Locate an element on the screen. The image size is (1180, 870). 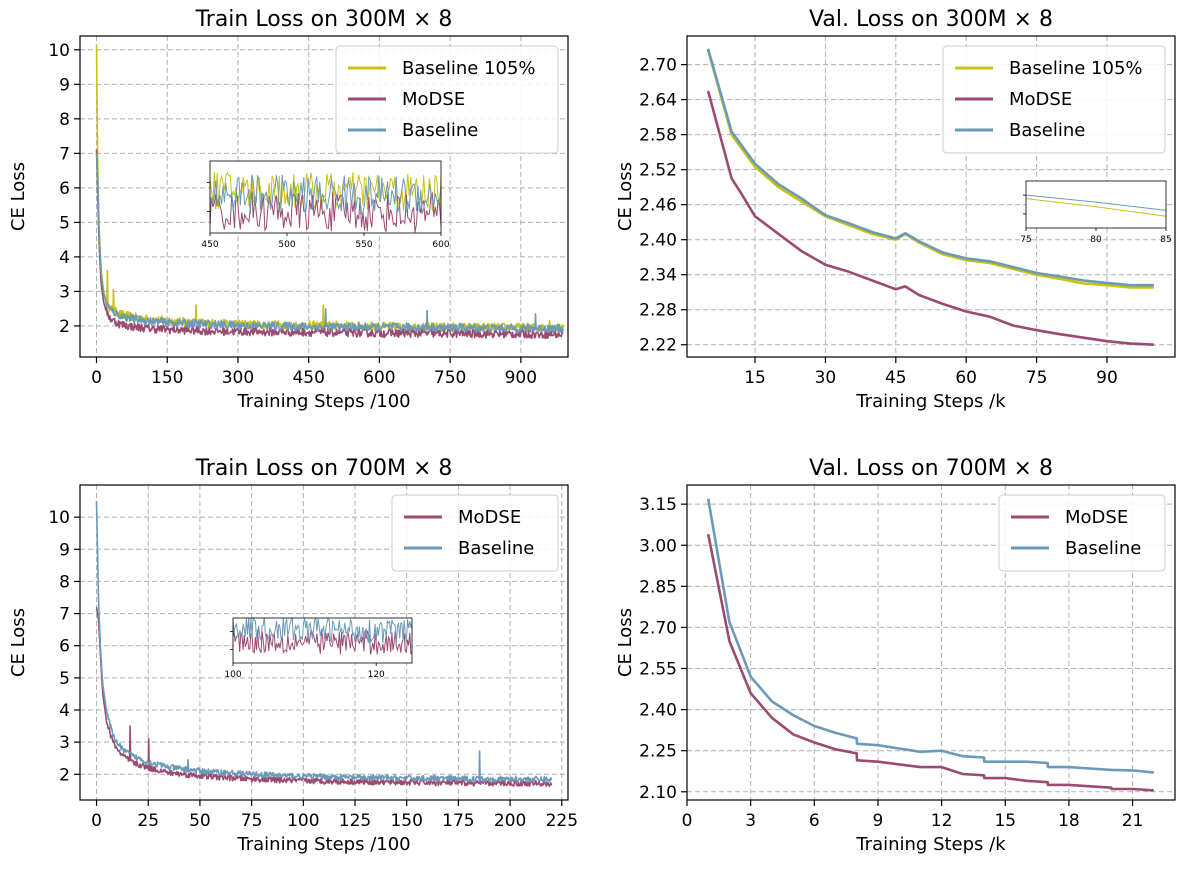
y-tick-label: 8 is located at coordinates (64, 582).